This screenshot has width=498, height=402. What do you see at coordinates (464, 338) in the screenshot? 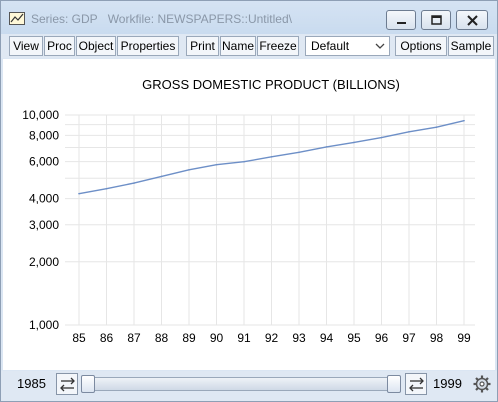
I see `x-tick-label: 99` at bounding box center [464, 338].